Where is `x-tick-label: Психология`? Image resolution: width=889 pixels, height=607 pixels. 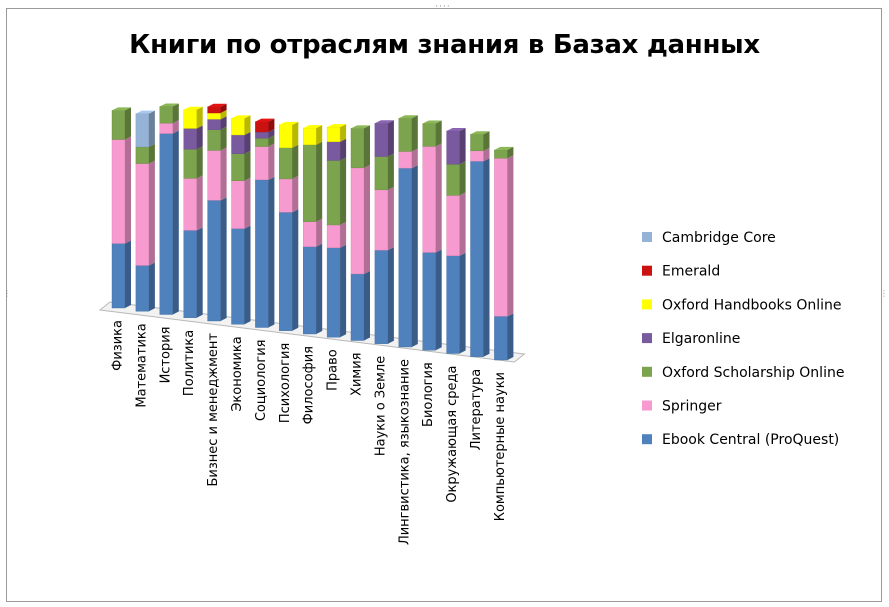
x-tick-label: Психология is located at coordinates (285, 383).